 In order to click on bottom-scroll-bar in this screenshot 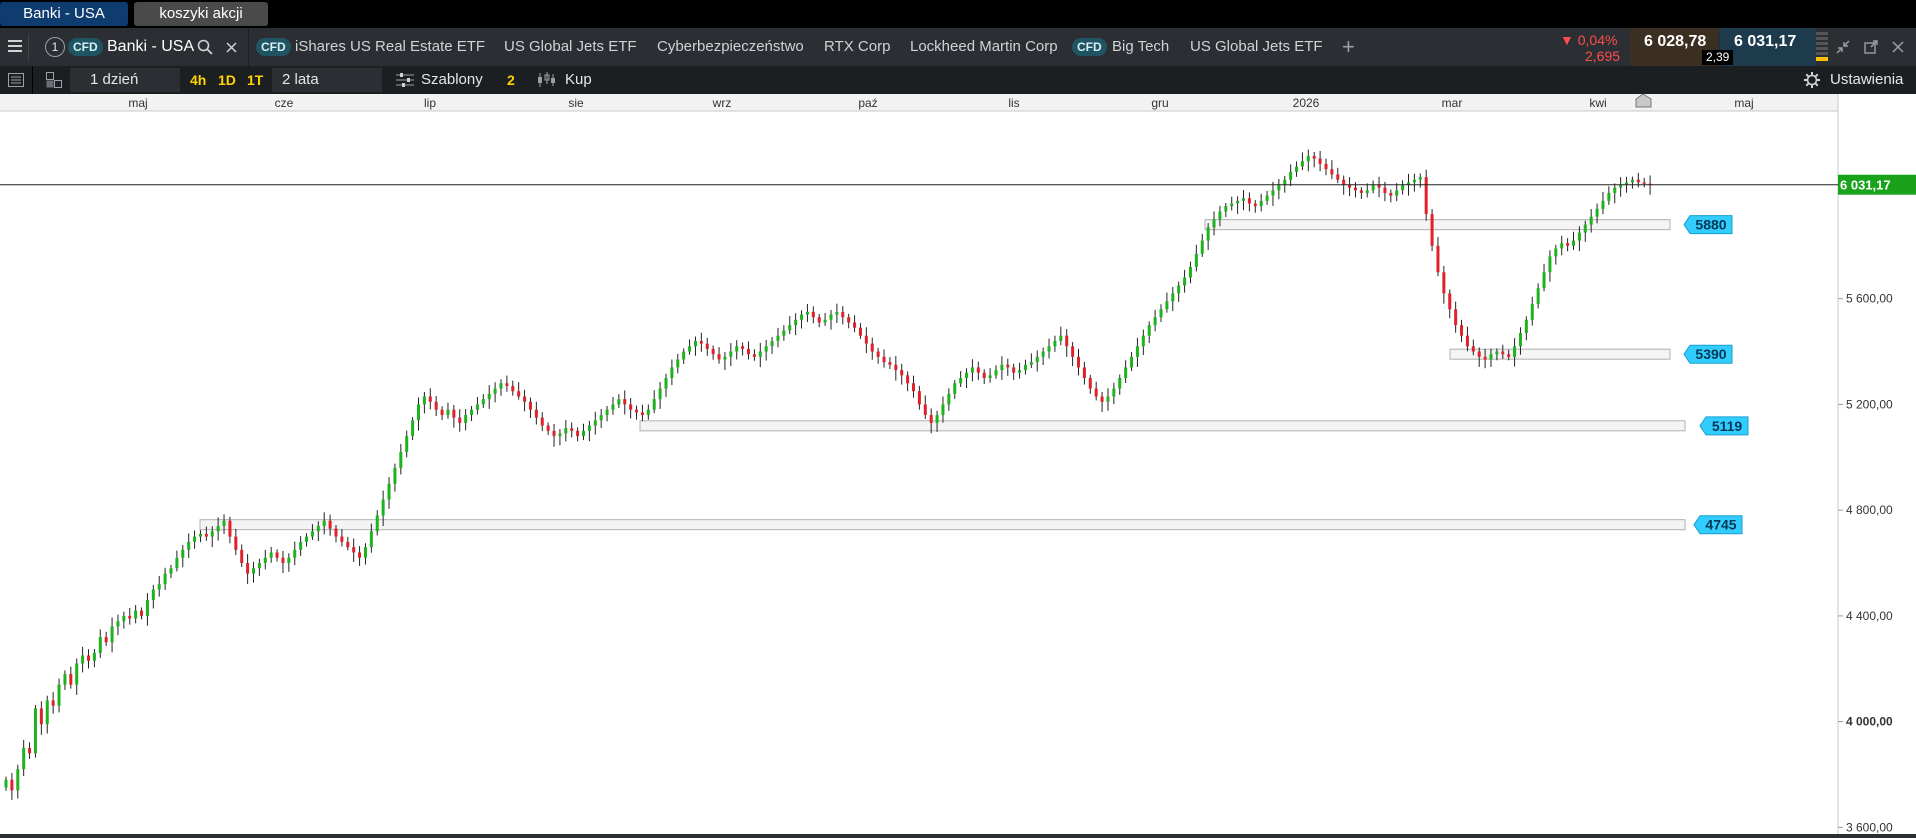, I will do `click(958, 836)`.